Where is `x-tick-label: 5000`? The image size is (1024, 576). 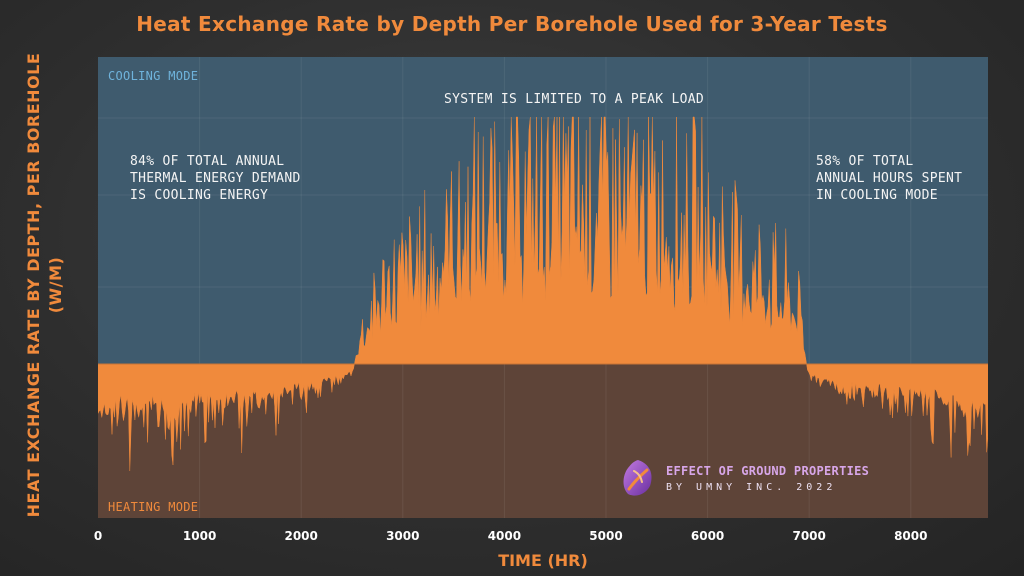
x-tick-label: 5000 is located at coordinates (606, 536).